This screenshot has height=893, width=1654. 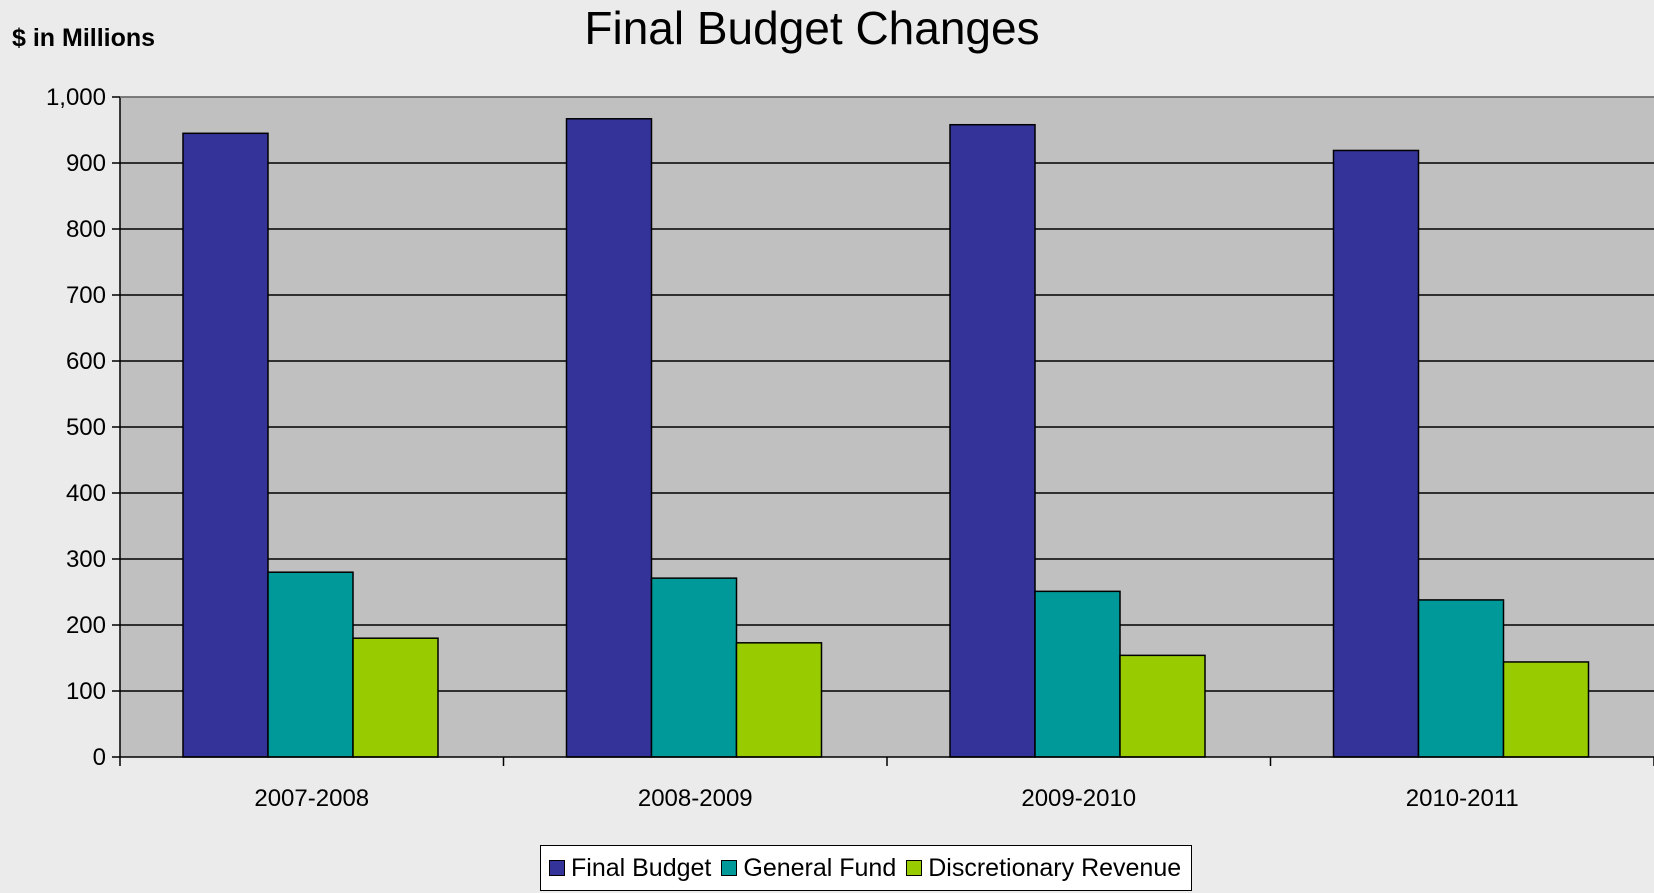 I want to click on bar-final-budget-2009-2010, so click(x=992, y=440).